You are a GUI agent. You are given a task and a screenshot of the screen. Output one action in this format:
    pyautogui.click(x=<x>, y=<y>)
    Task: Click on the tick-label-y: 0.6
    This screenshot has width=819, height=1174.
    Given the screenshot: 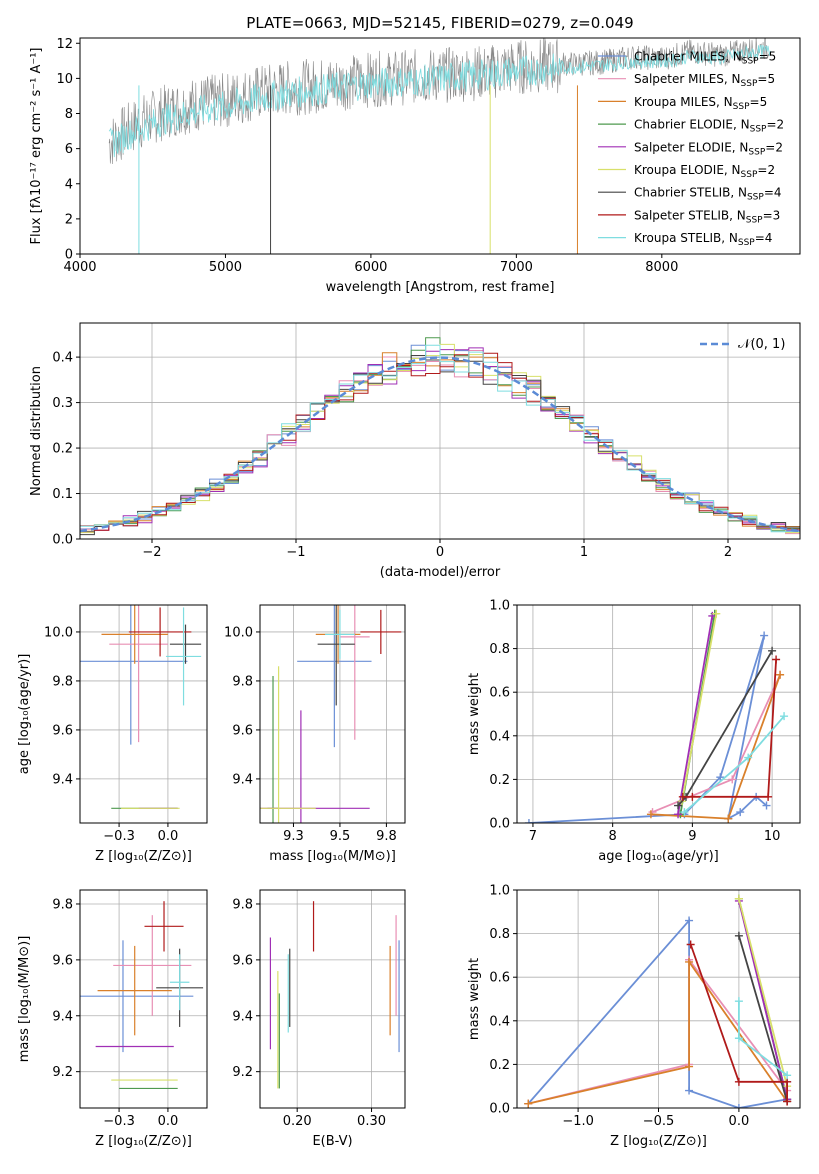 What is the action you would take?
    pyautogui.click(x=499, y=978)
    